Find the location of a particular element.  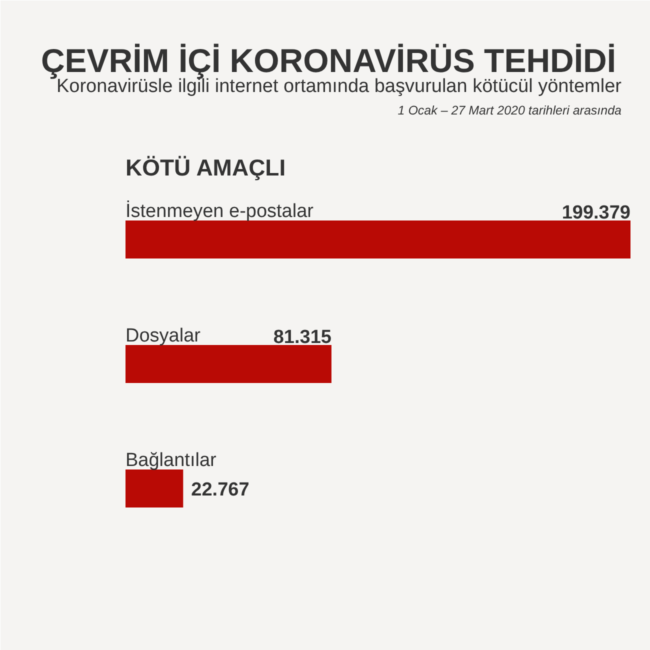

data-label: 81.315 is located at coordinates (302, 337).